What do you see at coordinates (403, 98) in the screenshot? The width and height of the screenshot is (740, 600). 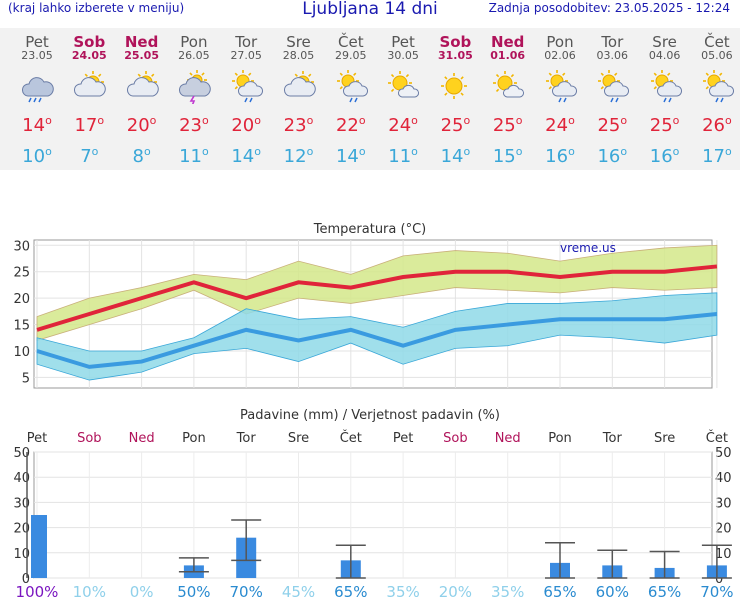 I see `forecast-day: Pet 30.05 24o 11o` at bounding box center [403, 98].